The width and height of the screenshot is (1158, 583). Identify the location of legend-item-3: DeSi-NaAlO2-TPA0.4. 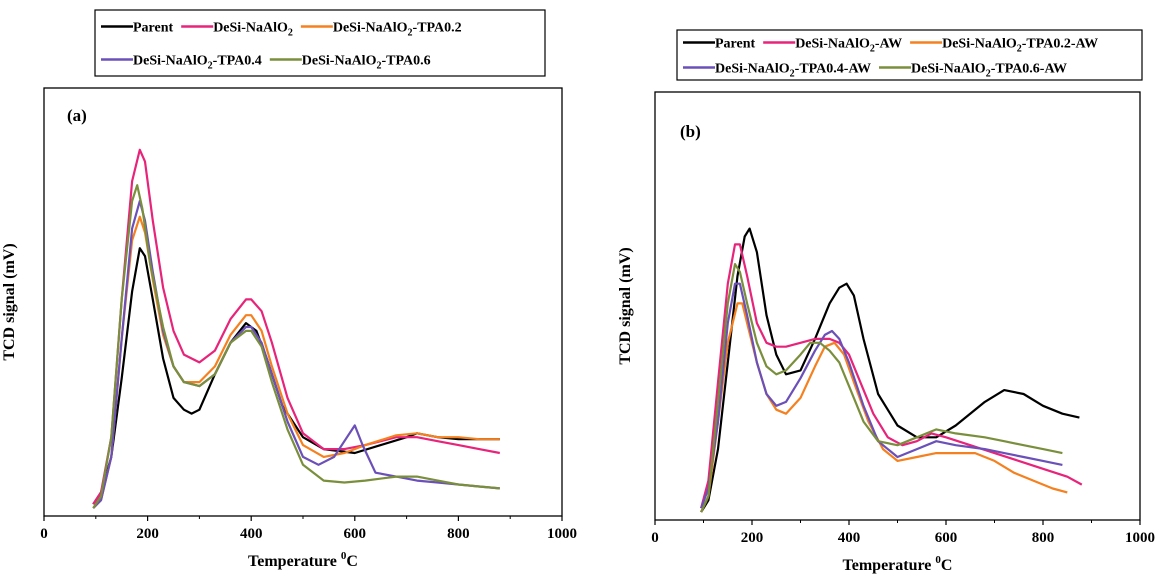
(181, 63).